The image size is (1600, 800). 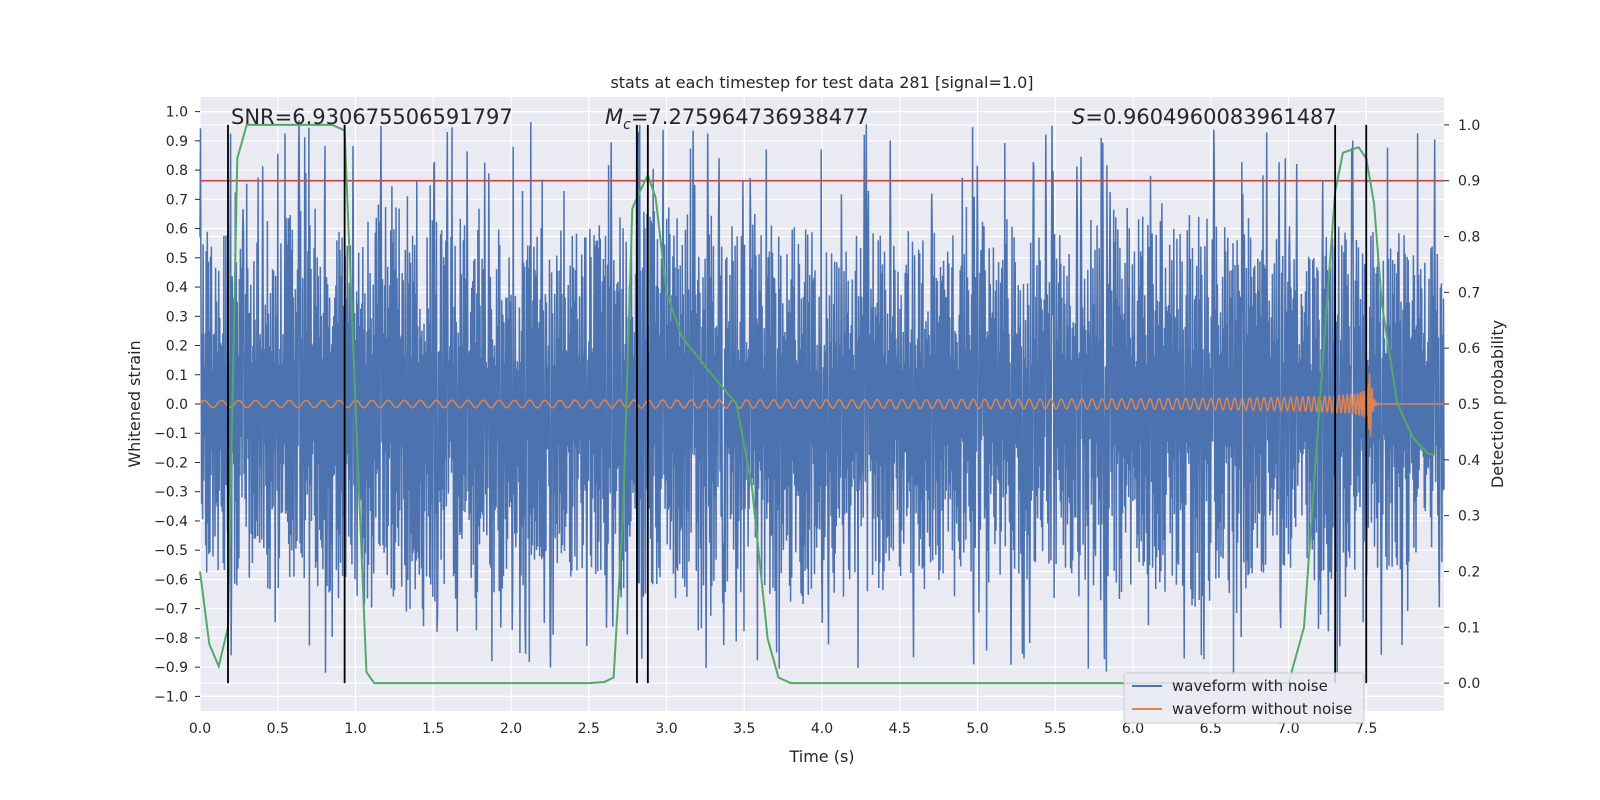 What do you see at coordinates (171, 434) in the screenshot?
I see `y-tick-label: −0.1` at bounding box center [171, 434].